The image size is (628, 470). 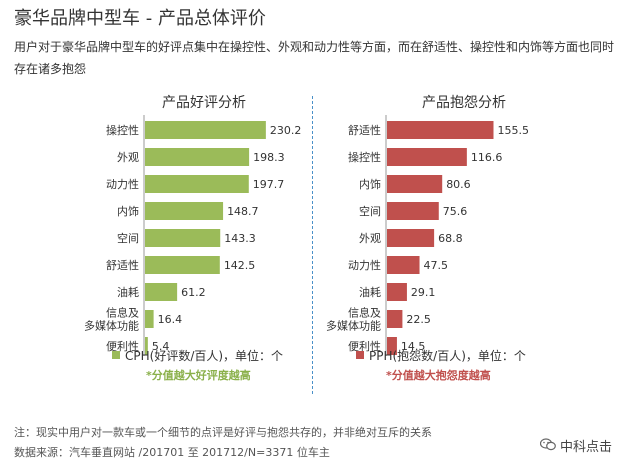 What do you see at coordinates (140, 18) in the screenshot?
I see `page-title: 豪华品牌中型车 - 产品总体评价` at bounding box center [140, 18].